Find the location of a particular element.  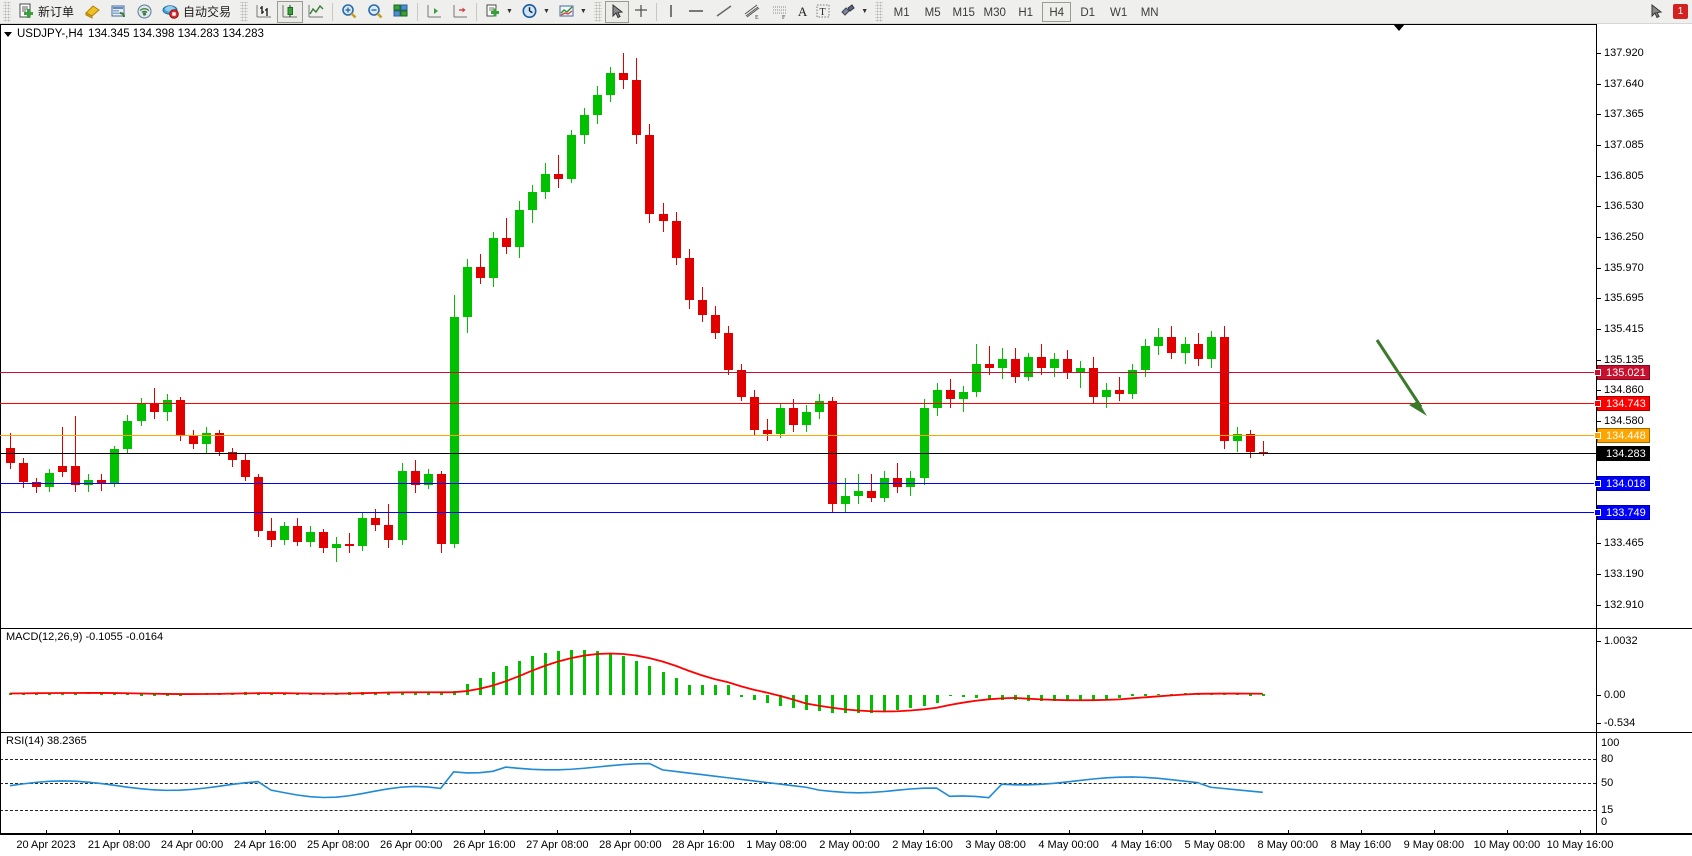

price-tag-resistance-2: 135.021 is located at coordinates (1622, 373).